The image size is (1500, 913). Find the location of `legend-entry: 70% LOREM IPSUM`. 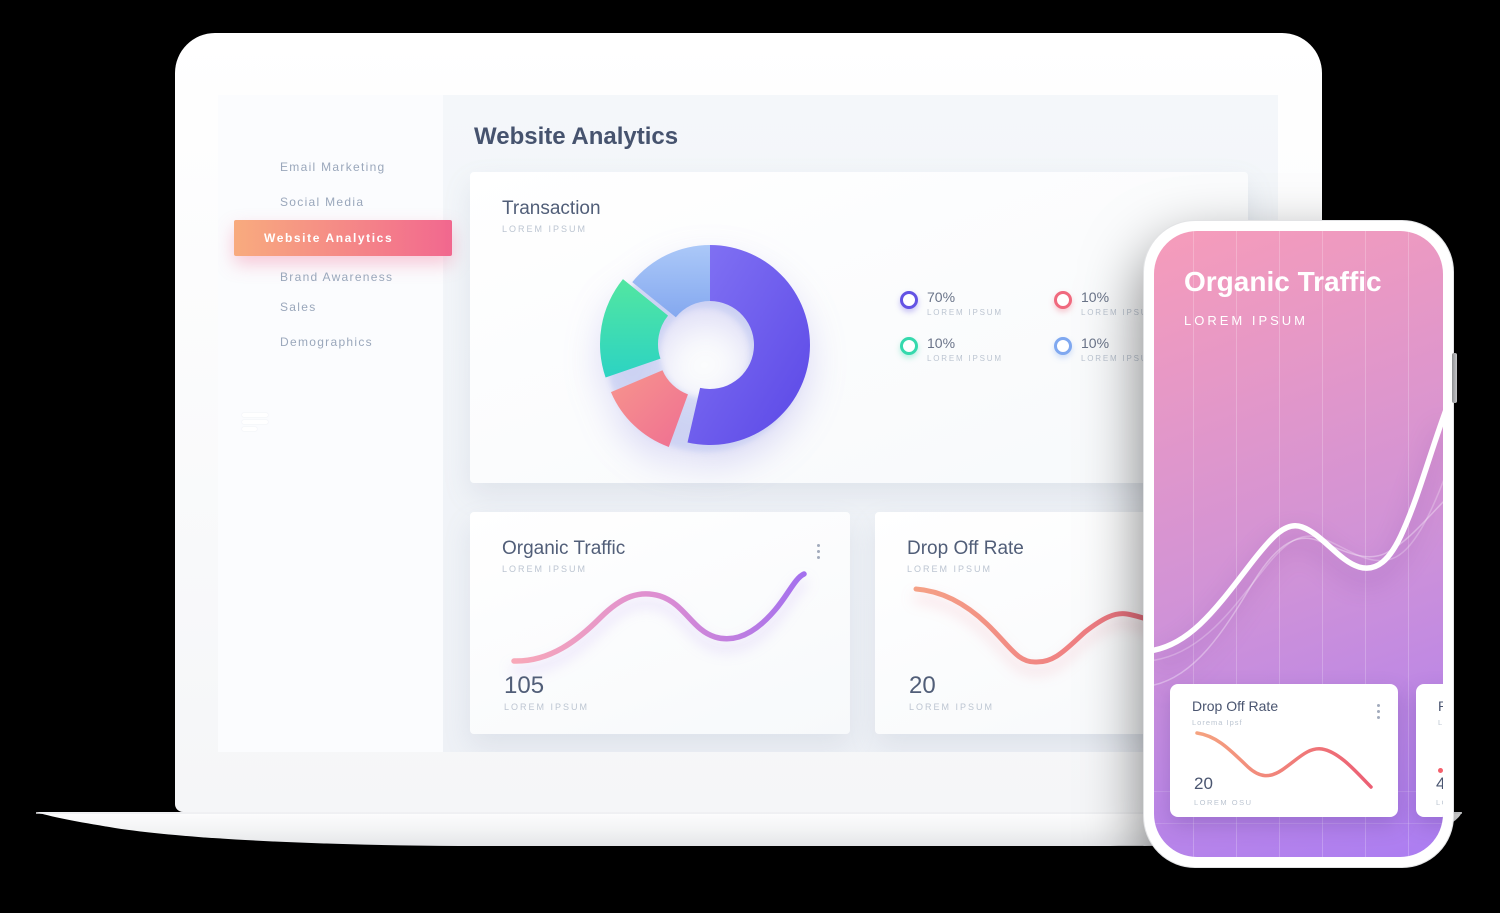

legend-entry: 70% LOREM IPSUM is located at coordinates (951, 303).